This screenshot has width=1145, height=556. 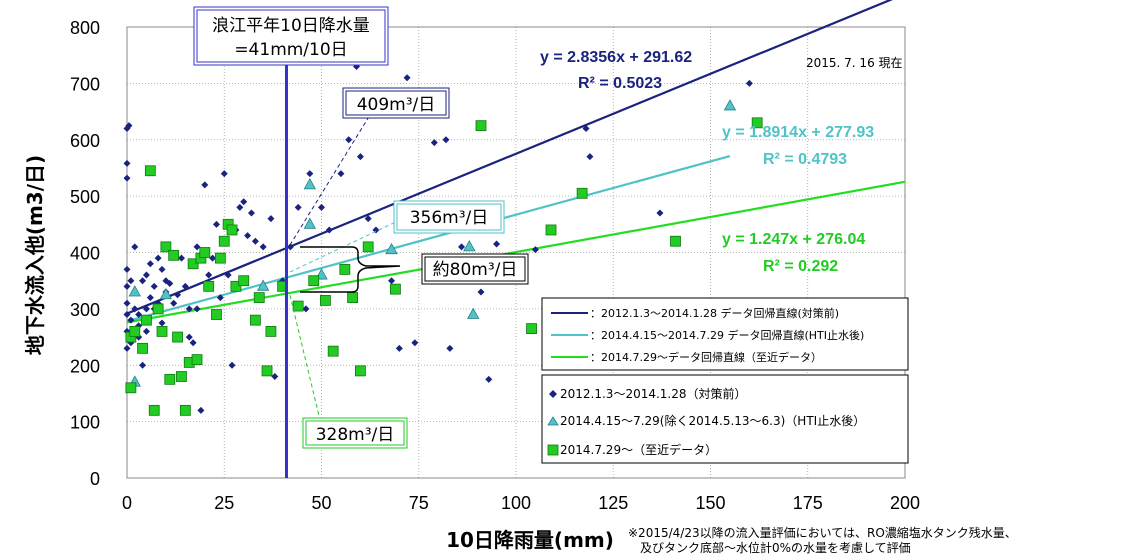 What do you see at coordinates (127, 503) in the screenshot?
I see `x-tick-label: 0` at bounding box center [127, 503].